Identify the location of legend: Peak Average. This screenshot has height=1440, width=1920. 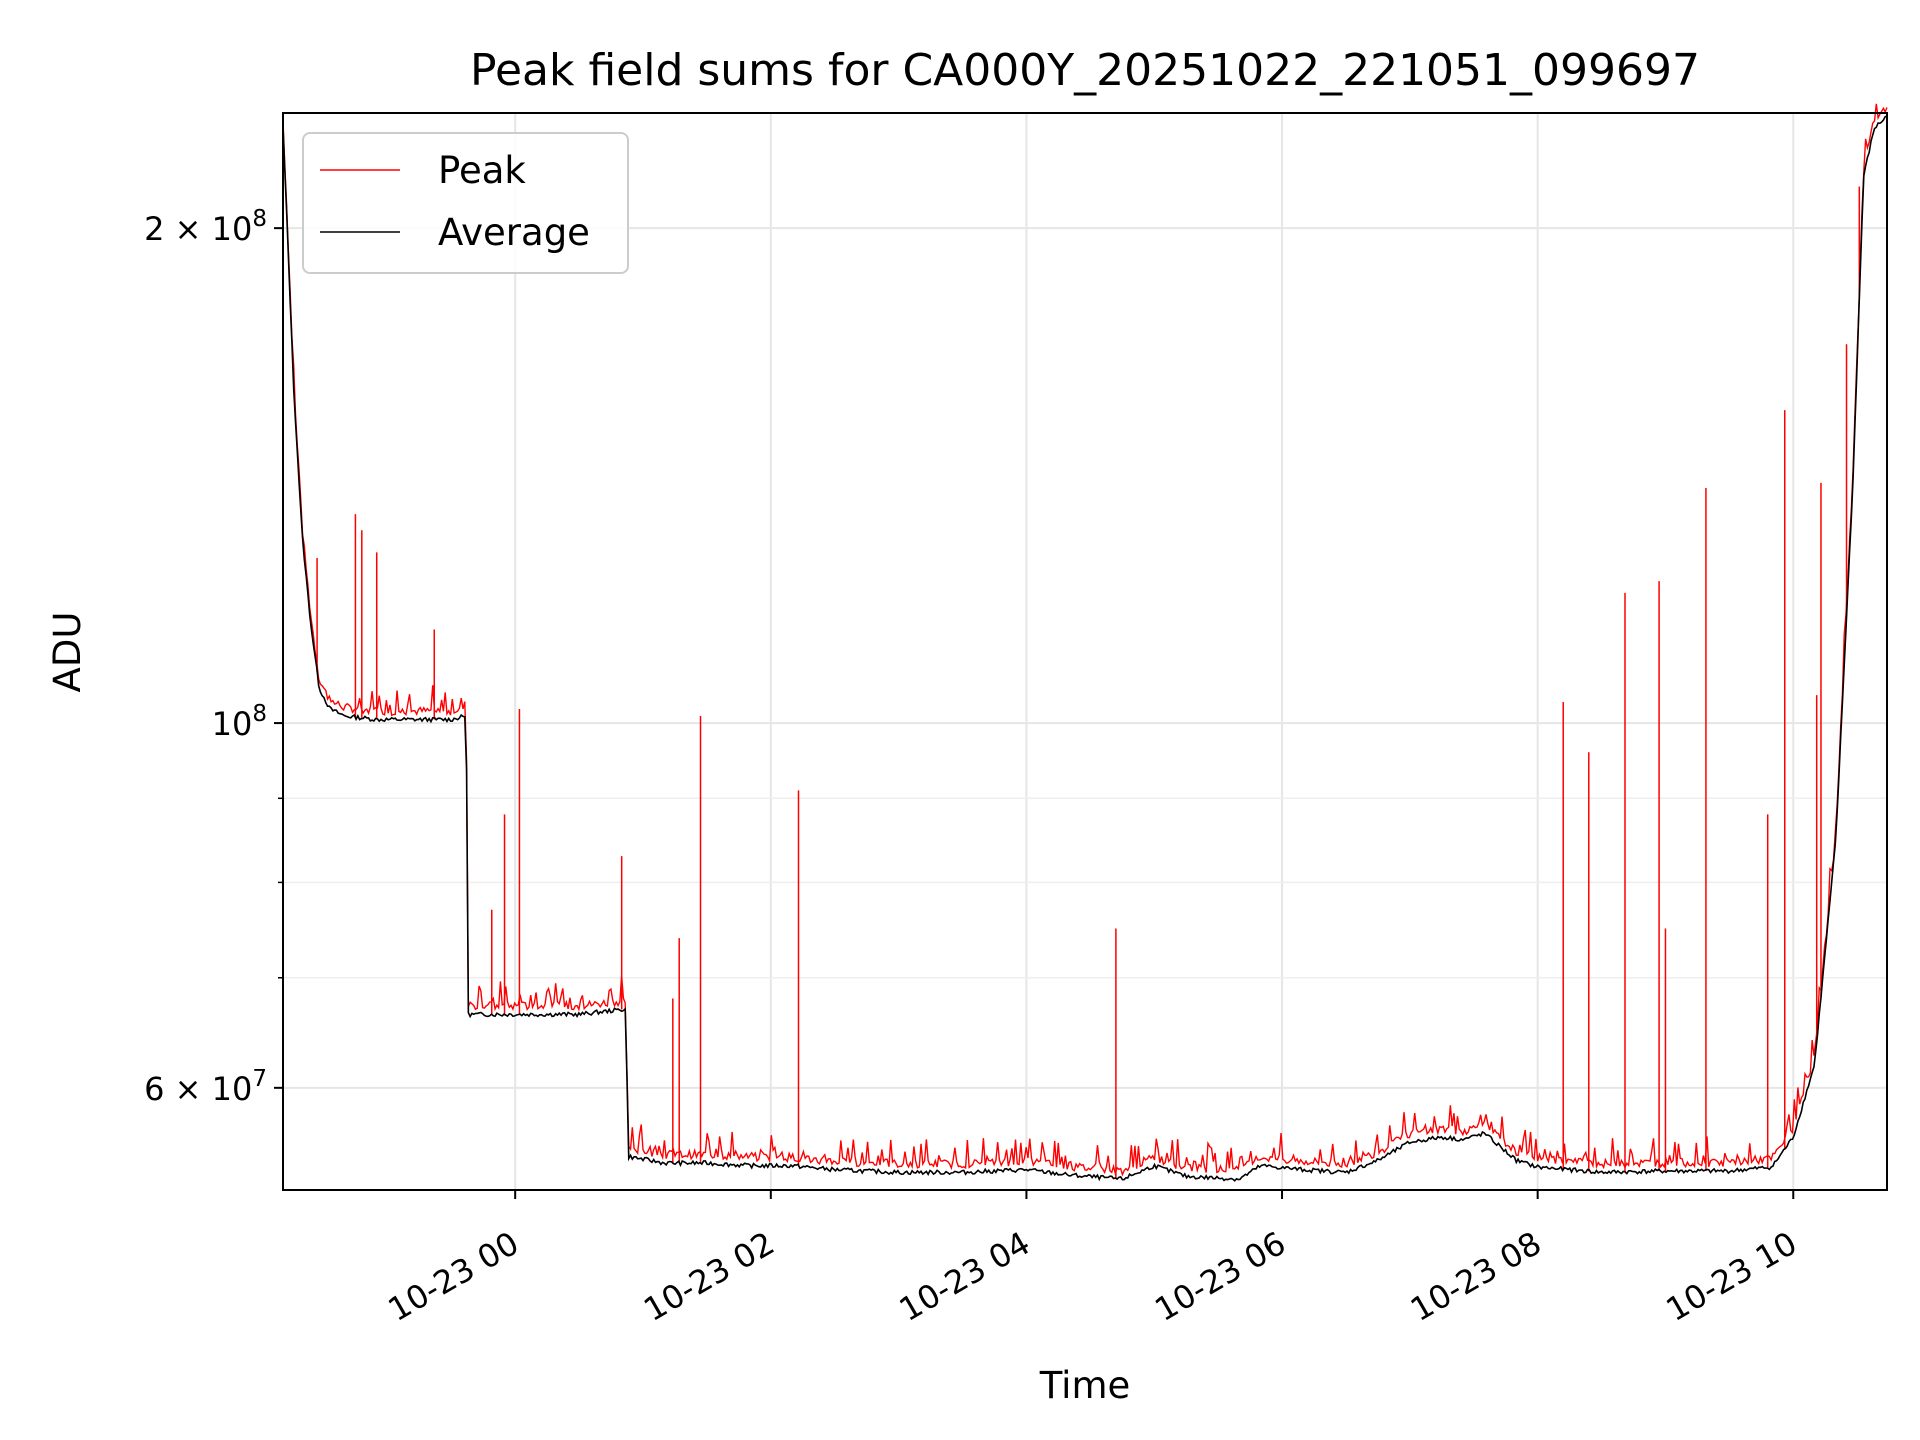
(465, 203).